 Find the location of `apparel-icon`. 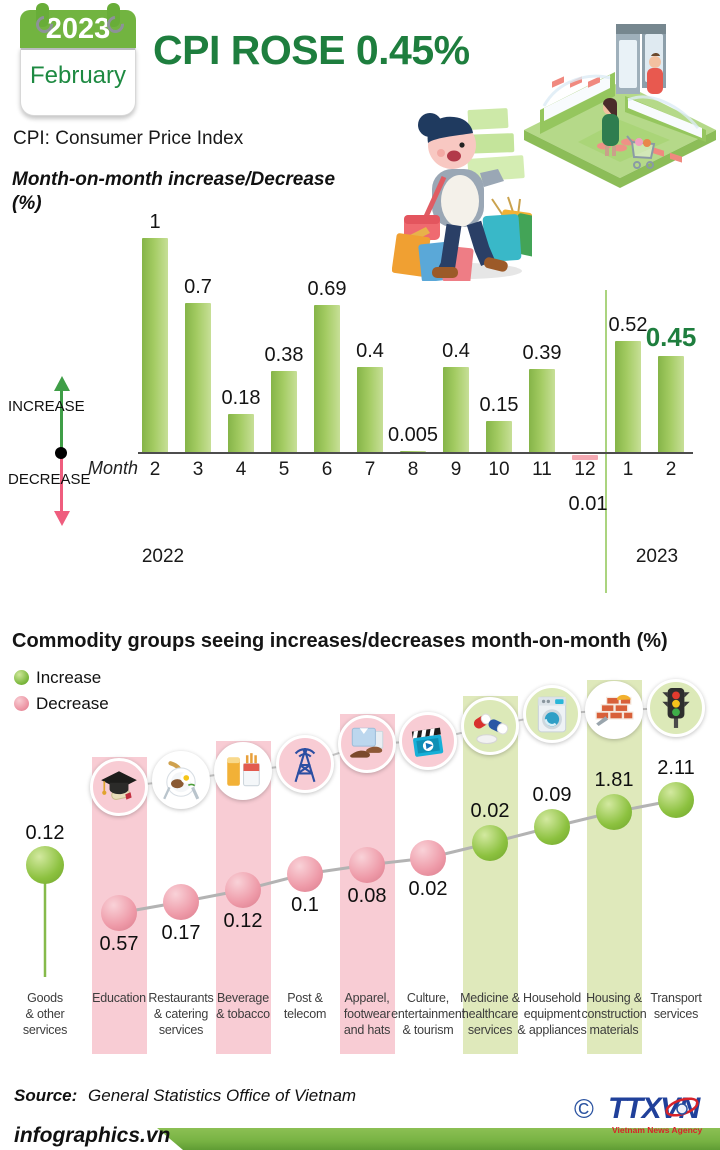

apparel-icon is located at coordinates (367, 744).